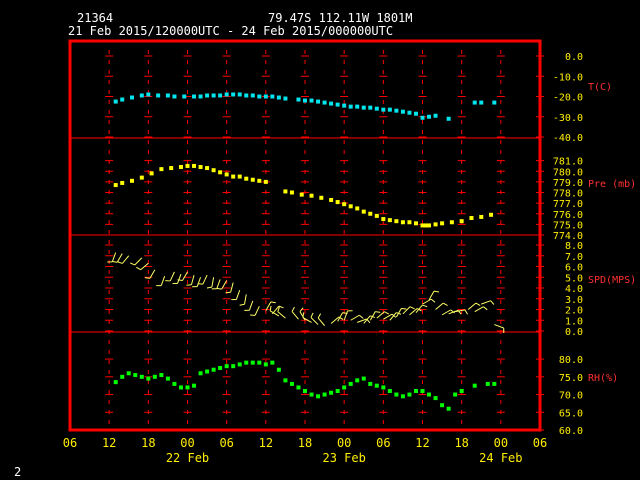  What do you see at coordinates (568, 204) in the screenshot?
I see `y-tick-label: 777.0` at bounding box center [568, 204].